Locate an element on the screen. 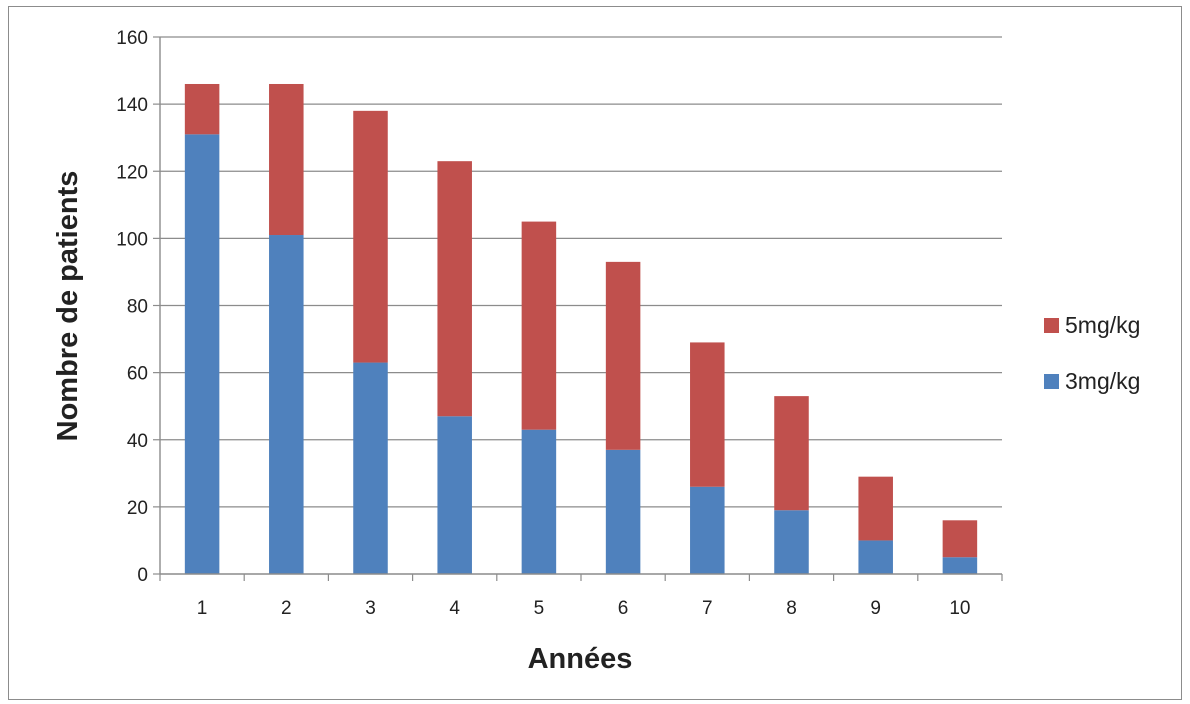 This screenshot has height=704, width=1190. x-tick-label: 4 is located at coordinates (454, 608).